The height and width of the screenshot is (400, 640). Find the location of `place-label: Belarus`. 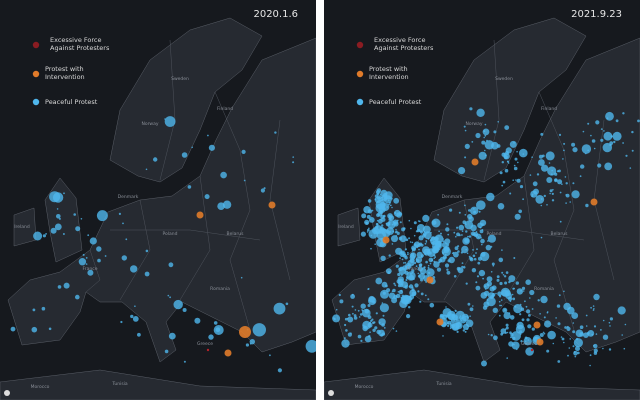

place-label: Belarus is located at coordinates (560, 234).